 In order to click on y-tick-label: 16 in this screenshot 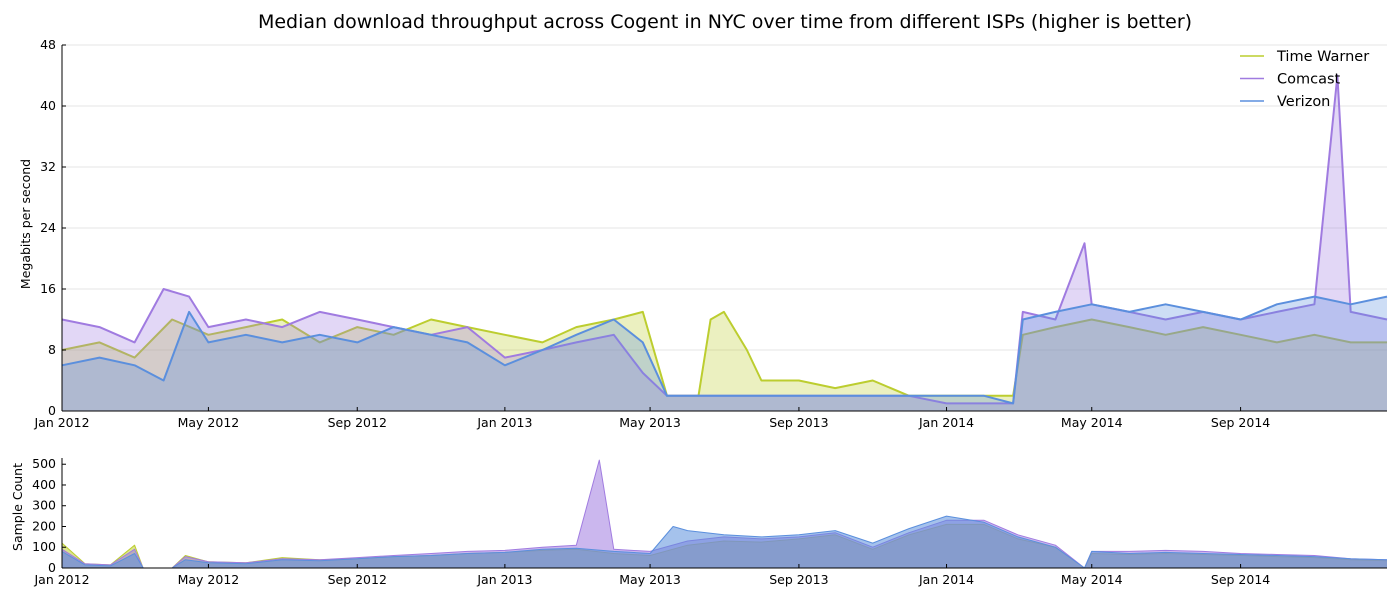, I will do `click(48, 288)`.